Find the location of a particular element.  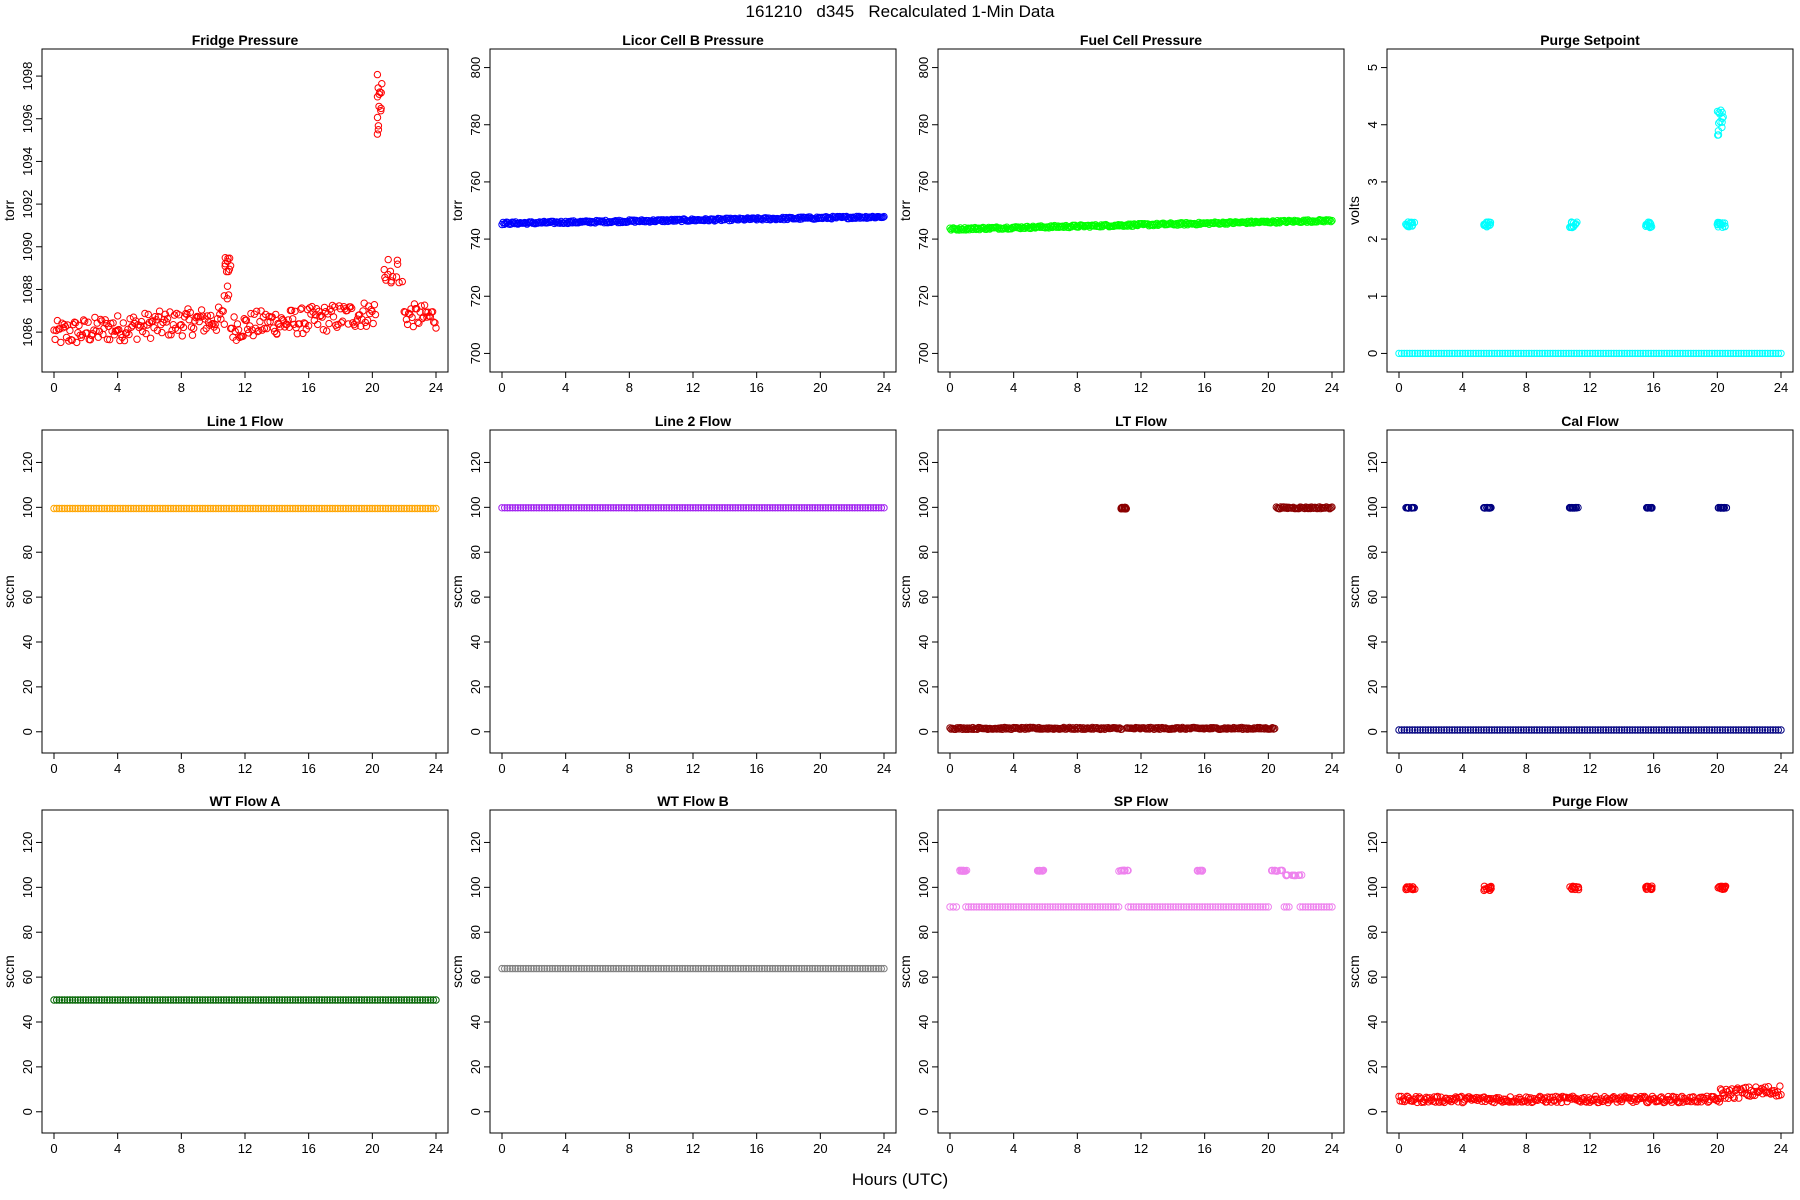

y-axis-label: sccm is located at coordinates (457, 971).